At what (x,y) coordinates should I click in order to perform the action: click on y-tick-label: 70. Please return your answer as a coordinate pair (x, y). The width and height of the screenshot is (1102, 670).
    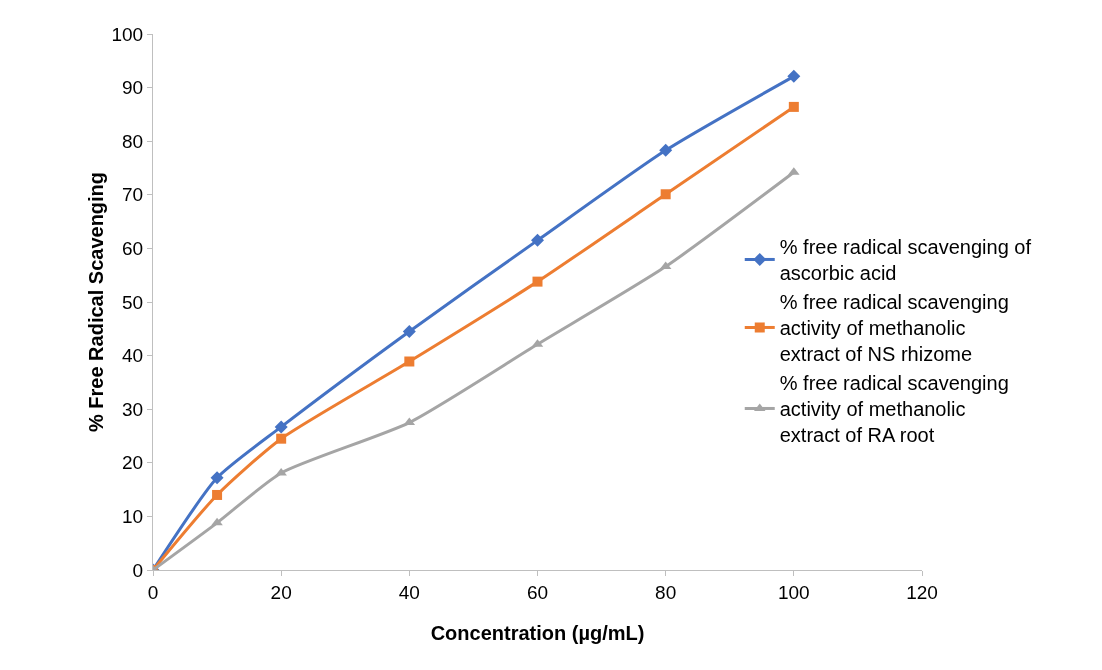
    Looking at the image, I should click on (133, 195).